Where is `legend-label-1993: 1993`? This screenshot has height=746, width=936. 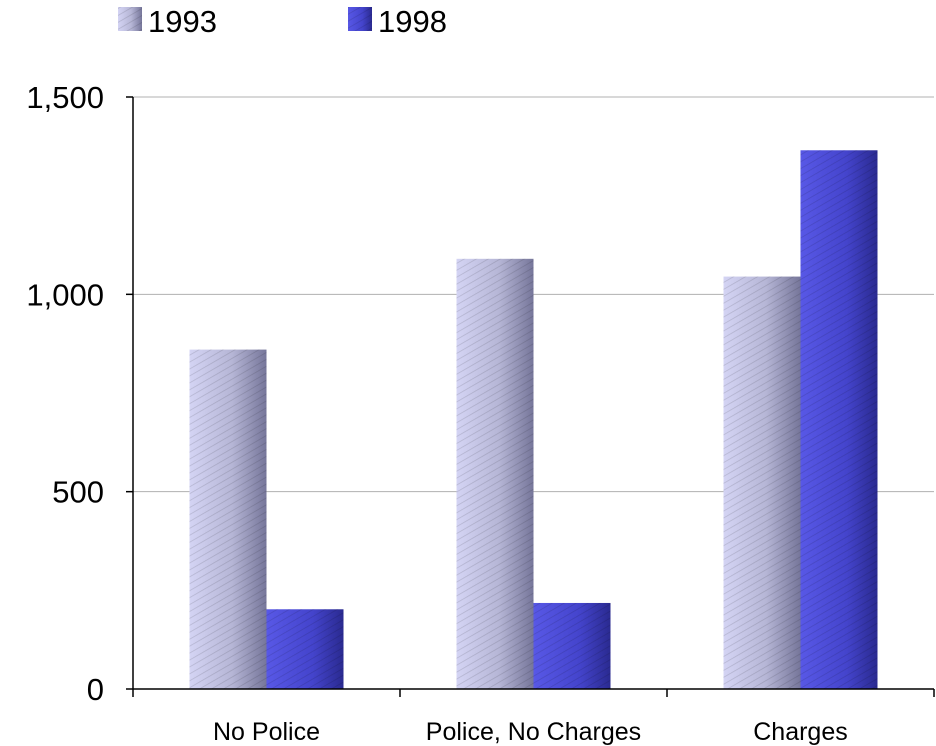
legend-label-1993: 1993 is located at coordinates (182, 21).